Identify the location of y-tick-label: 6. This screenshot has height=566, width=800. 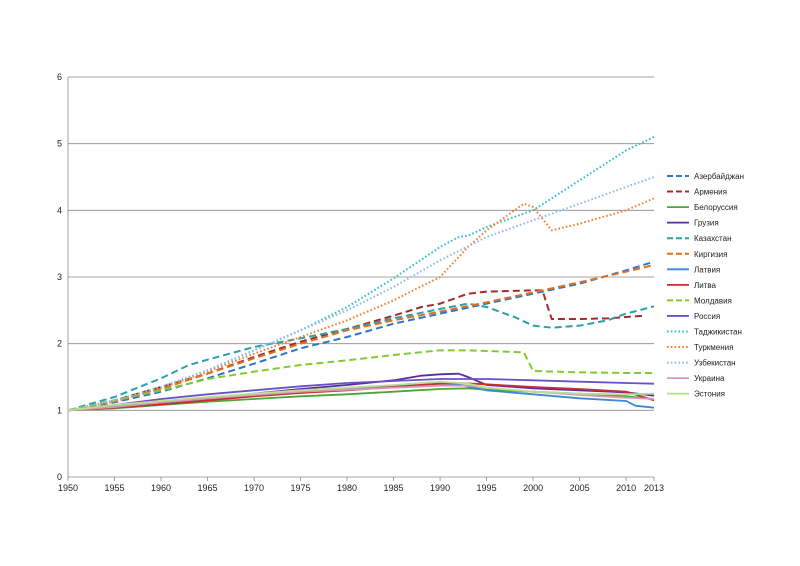
(59, 77).